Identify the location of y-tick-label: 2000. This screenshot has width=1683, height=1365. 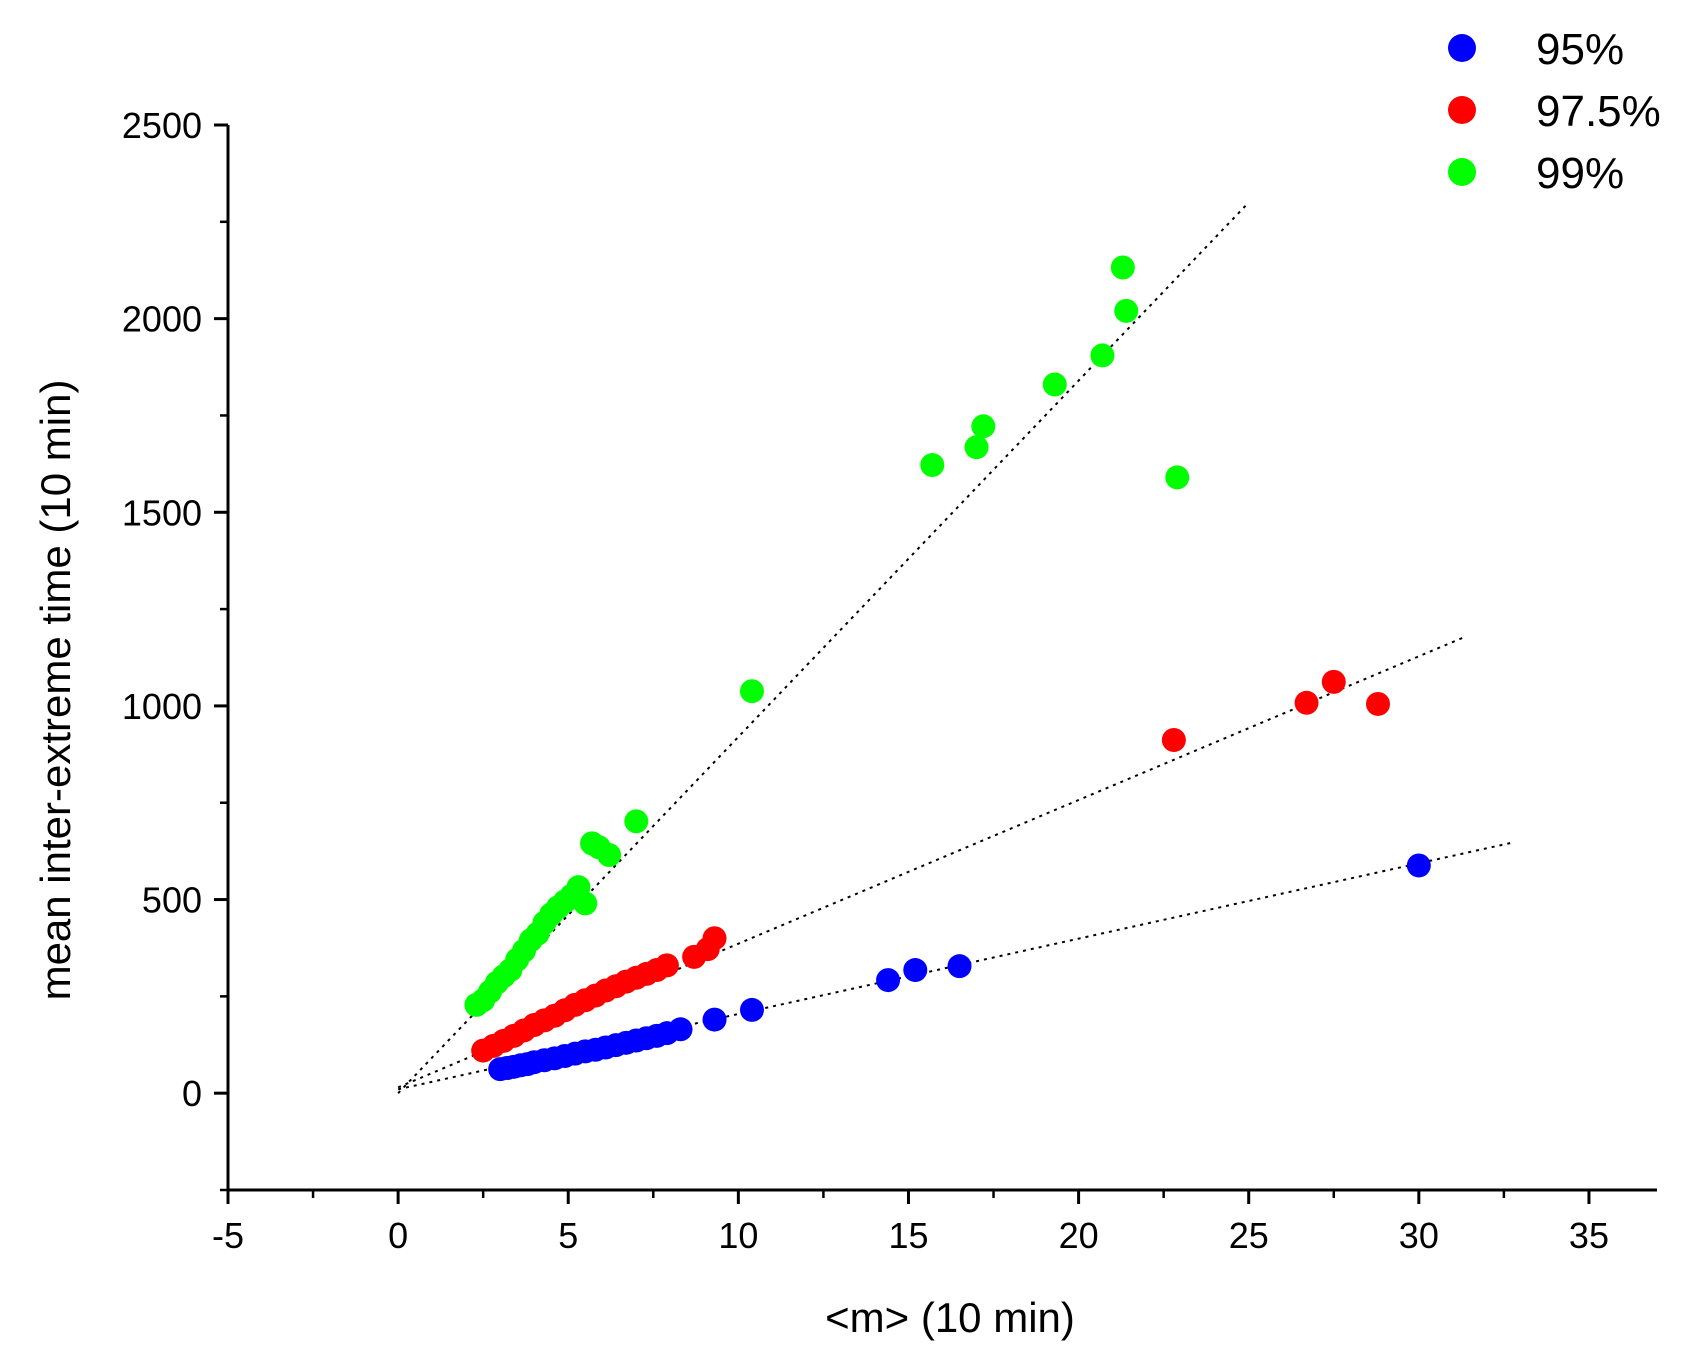
(162, 319).